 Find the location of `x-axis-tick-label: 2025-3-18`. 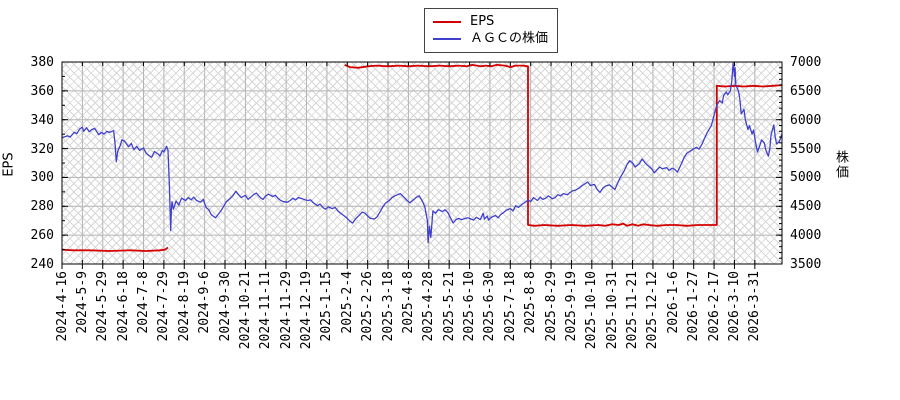

x-axis-tick-label: 2025-3-18 is located at coordinates (388, 306).